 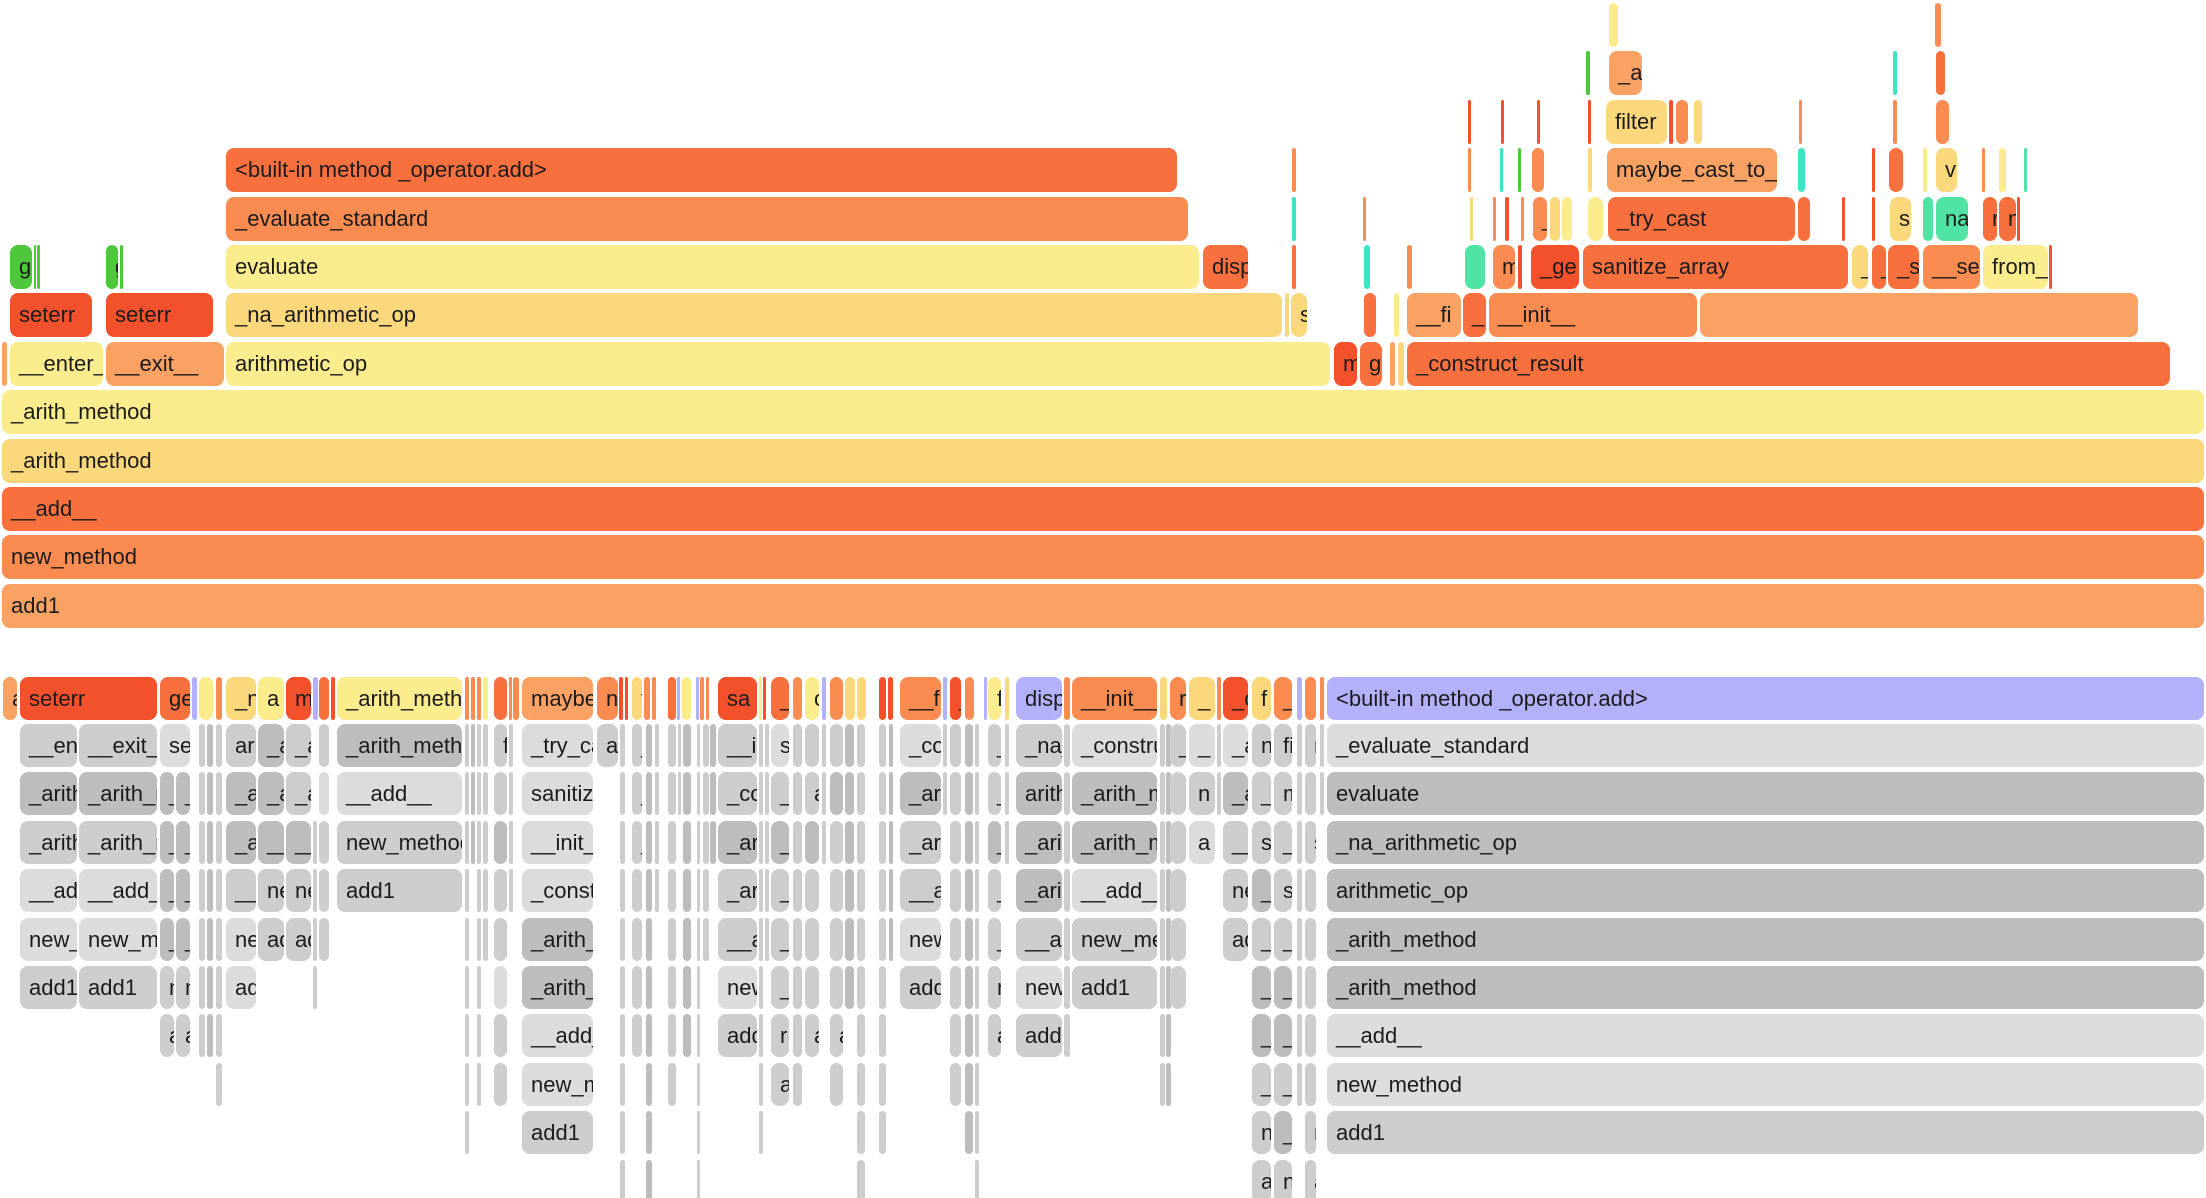 What do you see at coordinates (920, 698) in the screenshot?
I see `leaf-frame: __f` at bounding box center [920, 698].